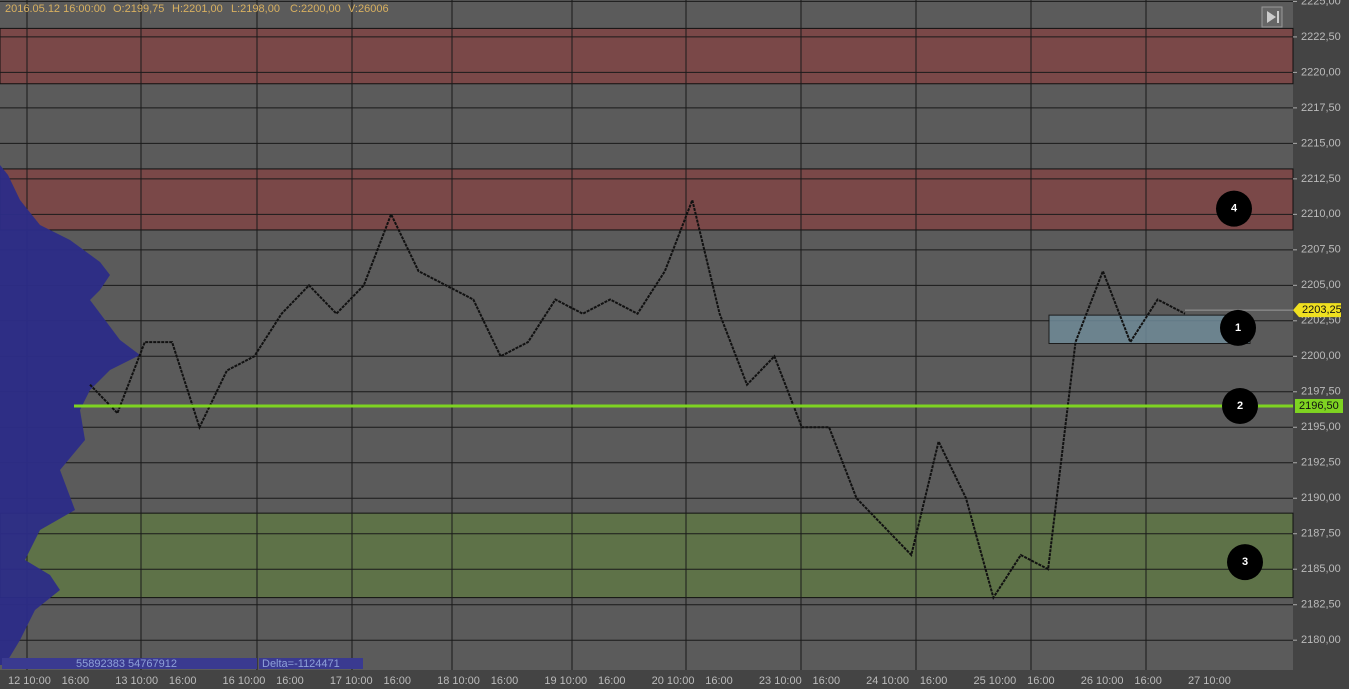 The width and height of the screenshot is (1349, 689). I want to click on delta: Delta=-1124471, so click(301, 664).